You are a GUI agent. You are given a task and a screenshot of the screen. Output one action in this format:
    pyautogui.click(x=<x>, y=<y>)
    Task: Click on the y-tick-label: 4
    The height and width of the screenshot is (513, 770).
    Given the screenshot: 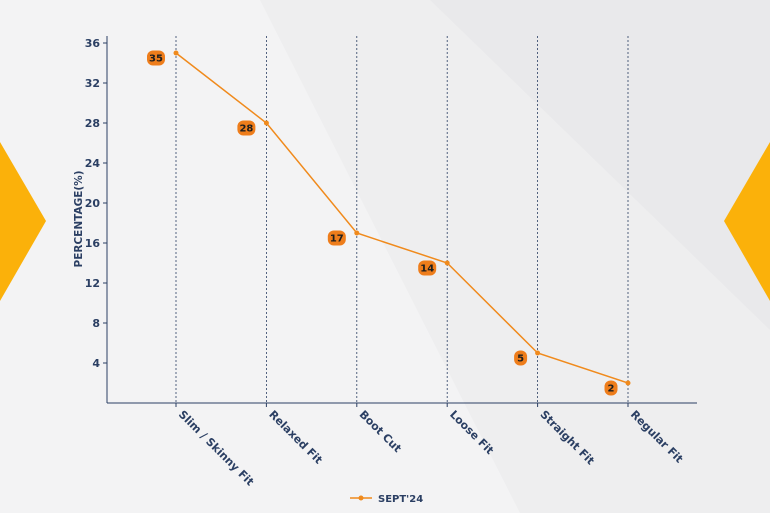 What is the action you would take?
    pyautogui.click(x=96, y=363)
    